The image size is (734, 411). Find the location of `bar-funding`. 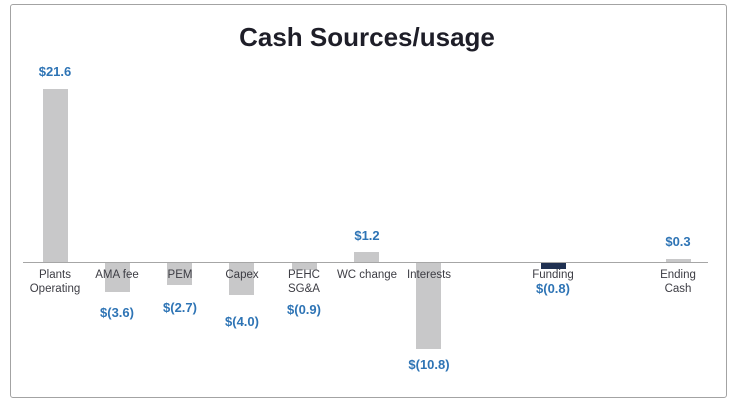

bar-funding is located at coordinates (553, 266).